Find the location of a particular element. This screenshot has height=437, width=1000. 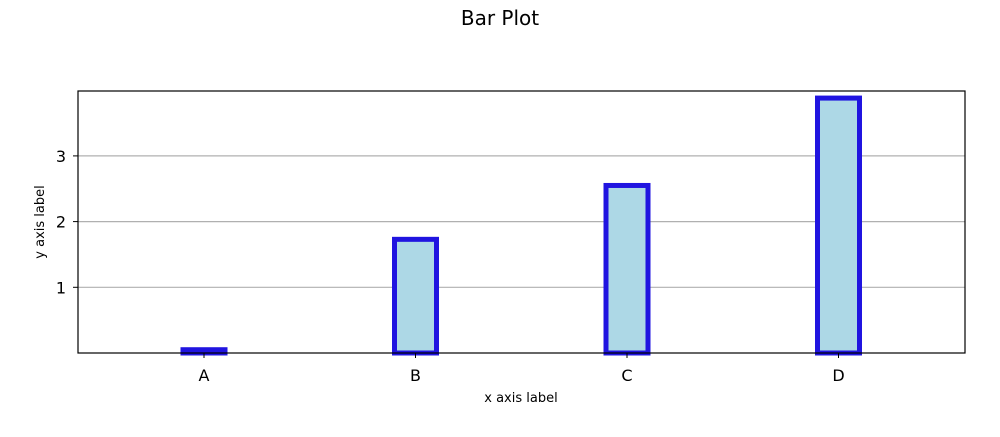

x-tick-label-b: B is located at coordinates (415, 375).